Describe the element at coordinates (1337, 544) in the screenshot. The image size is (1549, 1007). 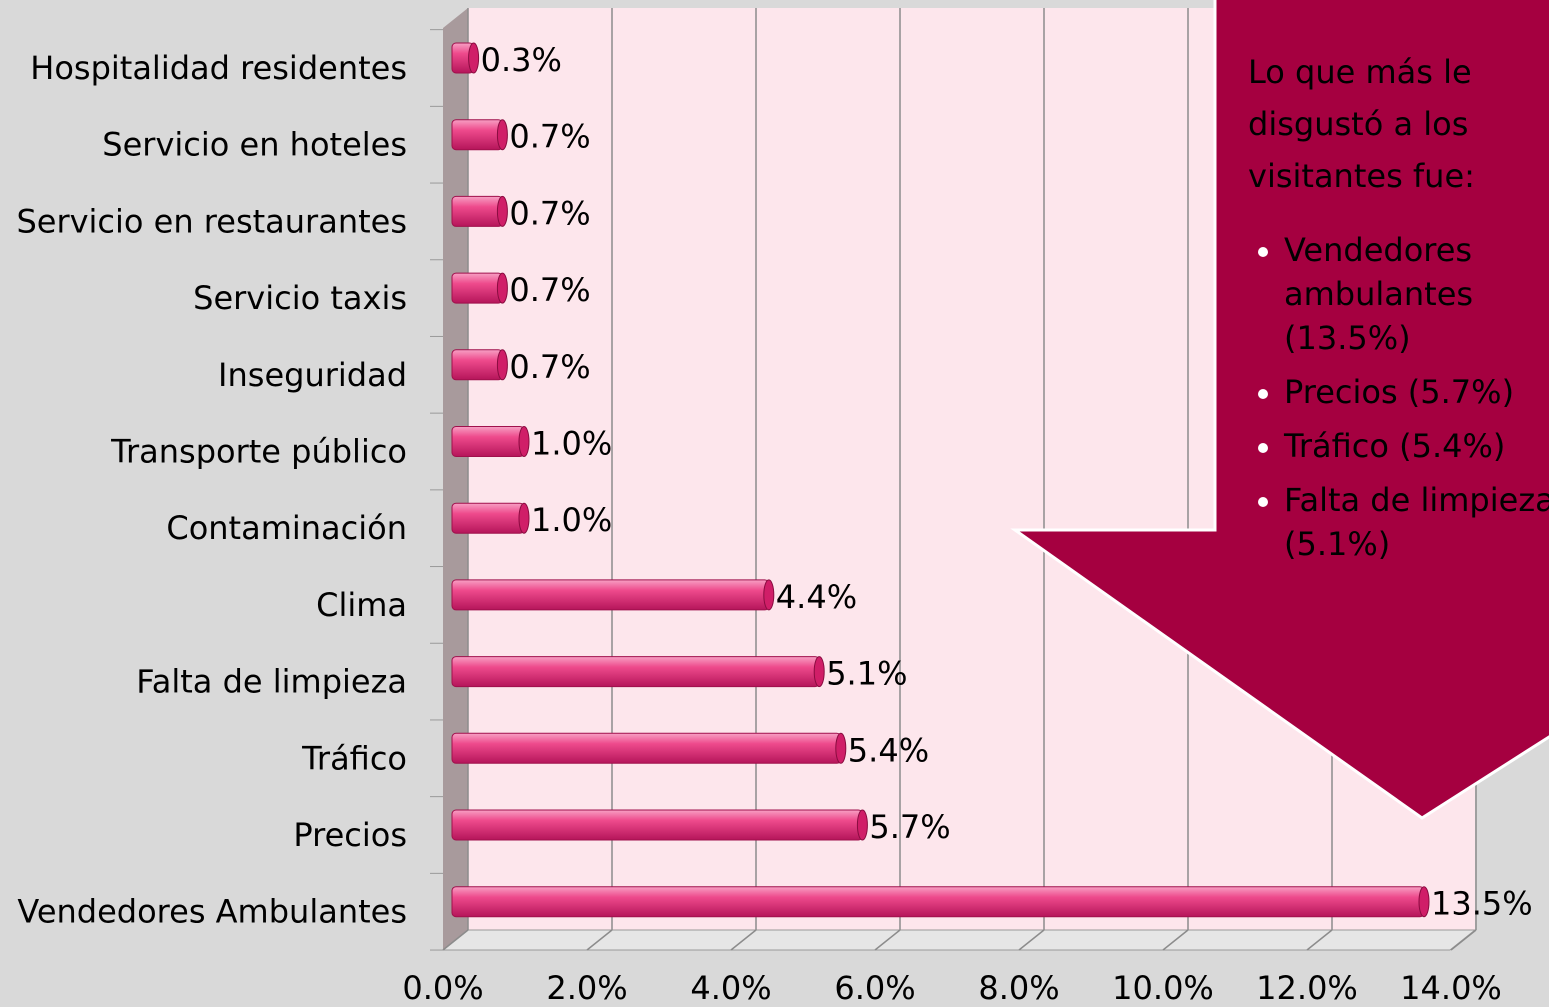
I see `callout-bullet: (5.1%)` at that location.